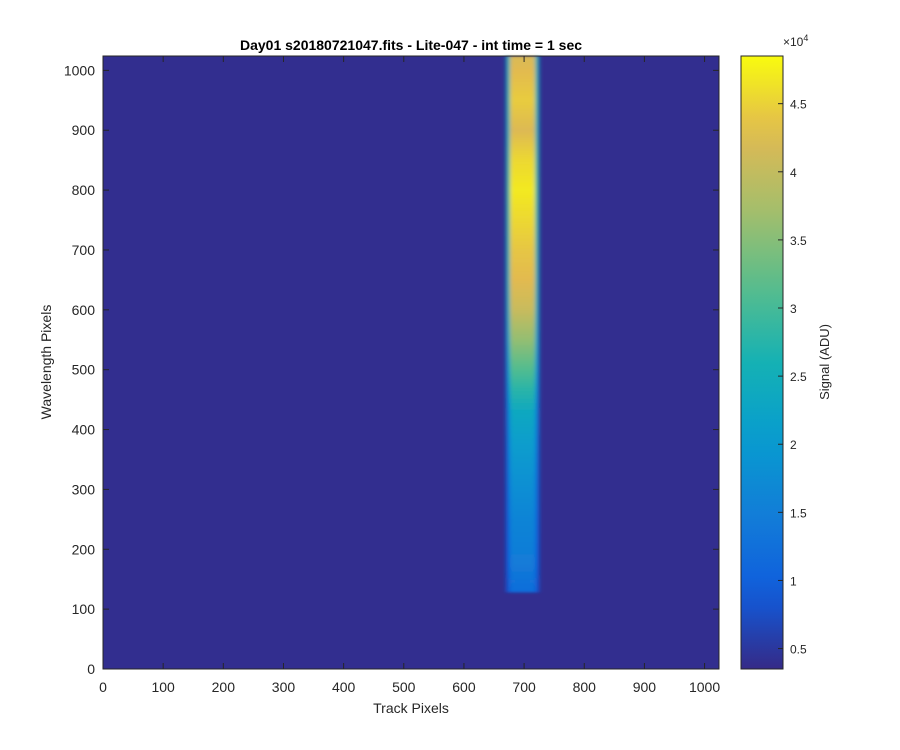  I want to click on colorbar: 0.511.522.533.544.5 ×10⁴ Signal (ADU), so click(786, 351).